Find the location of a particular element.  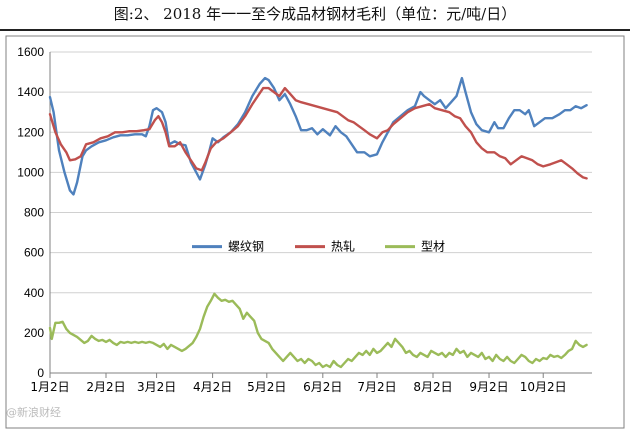

y-tick-label: 800 is located at coordinates (34, 213).